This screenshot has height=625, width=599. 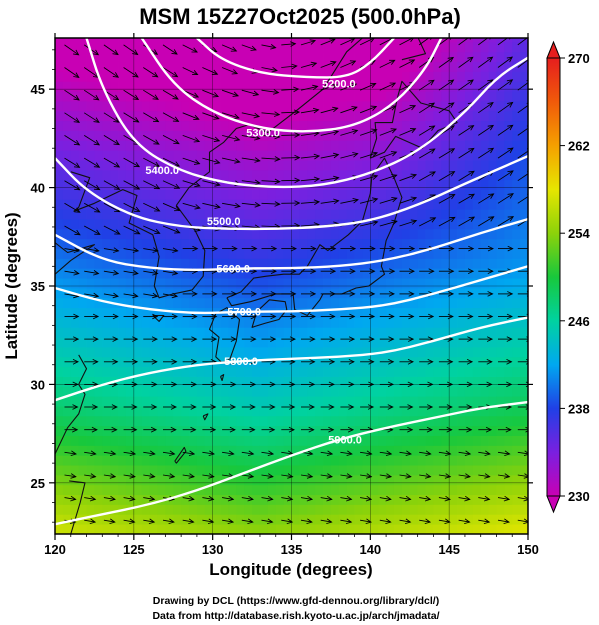 What do you see at coordinates (345, 441) in the screenshot?
I see `contour-label: 5900.0` at bounding box center [345, 441].